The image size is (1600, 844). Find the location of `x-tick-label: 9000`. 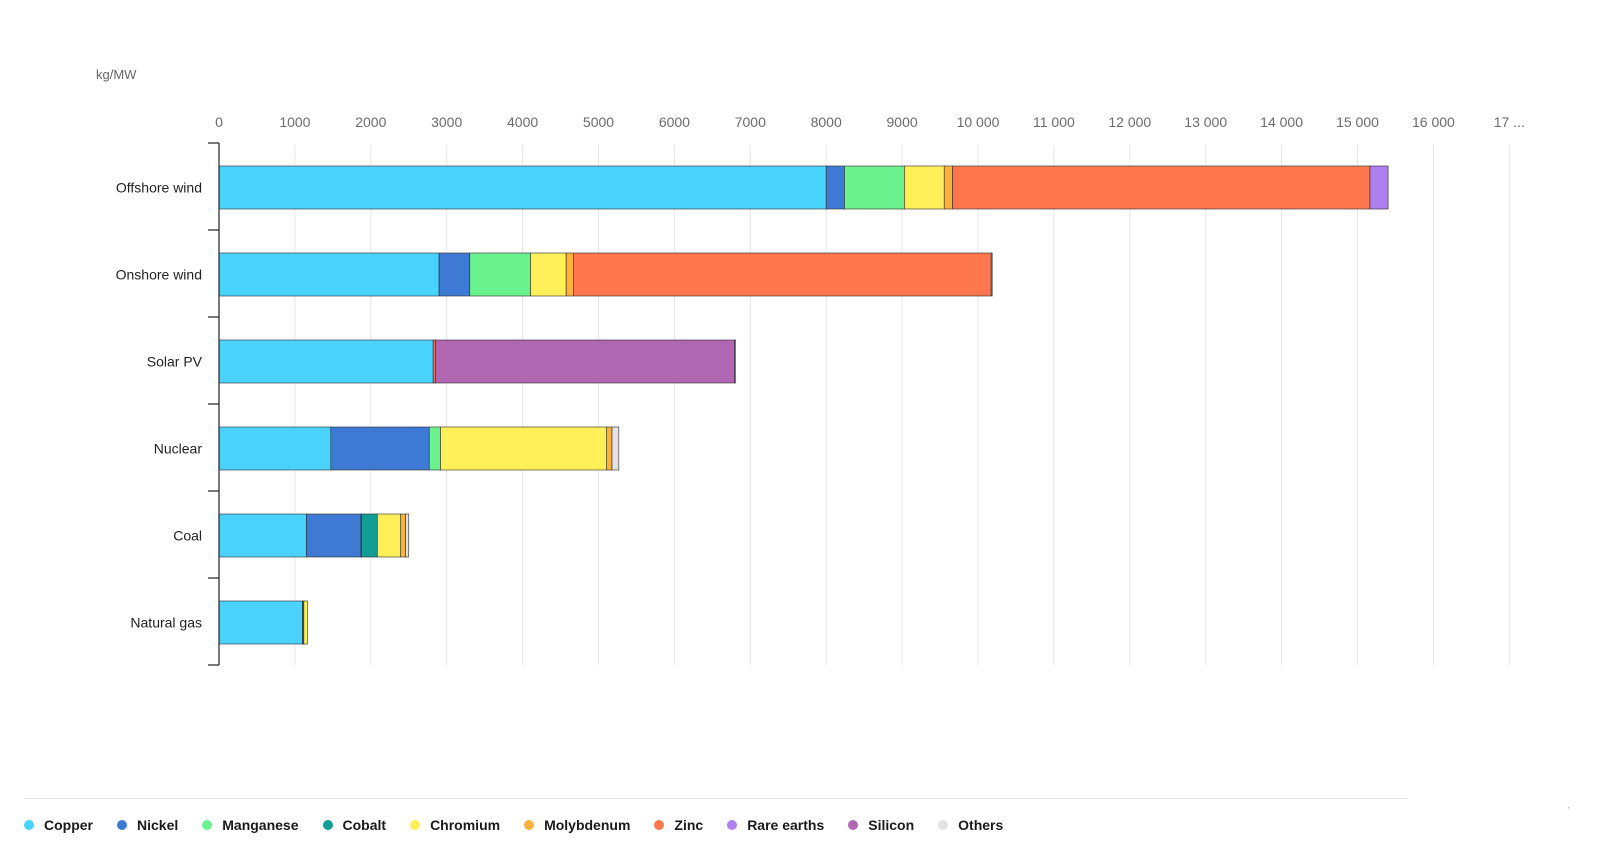

x-tick-label: 9000 is located at coordinates (902, 122).